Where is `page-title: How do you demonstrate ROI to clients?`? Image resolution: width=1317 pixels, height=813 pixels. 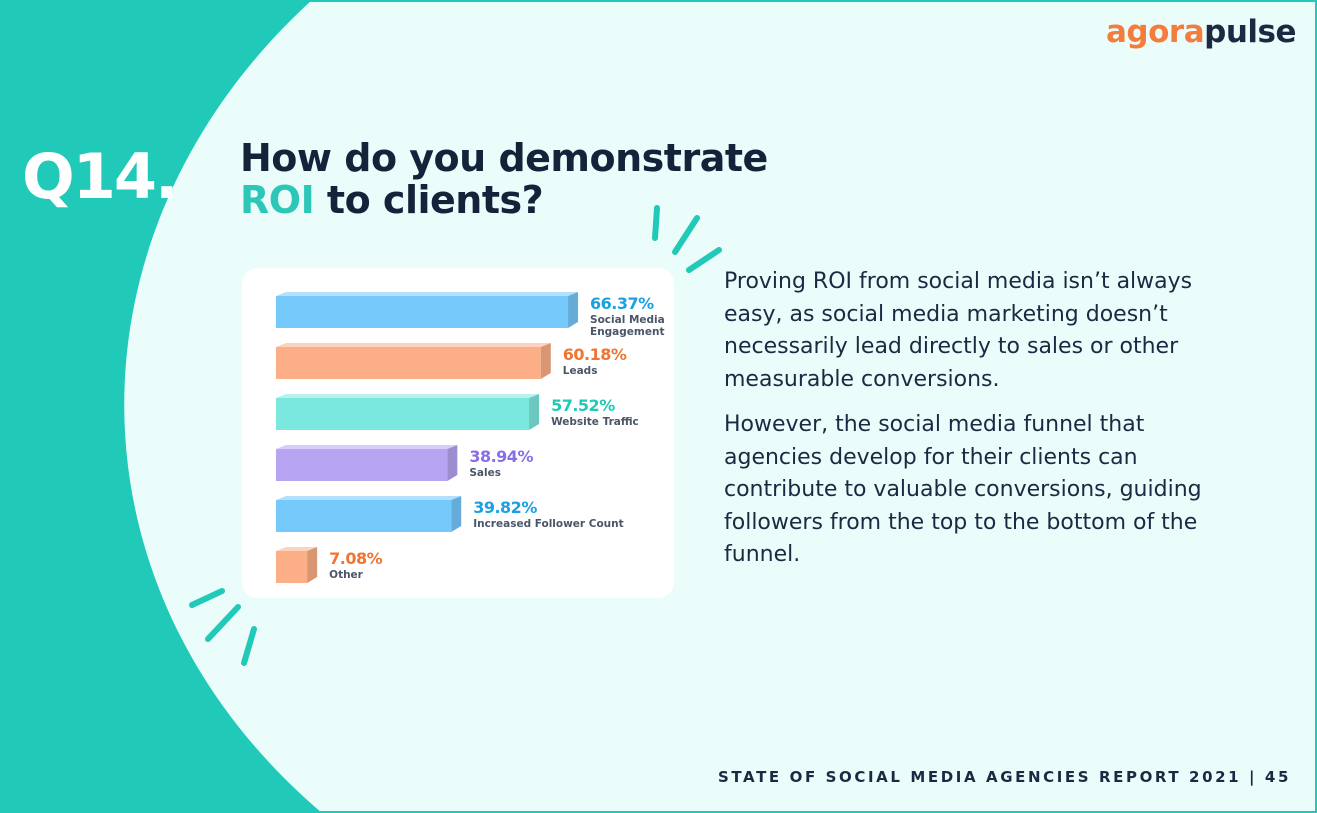 page-title: How do you demonstrate ROI to clients? is located at coordinates (504, 179).